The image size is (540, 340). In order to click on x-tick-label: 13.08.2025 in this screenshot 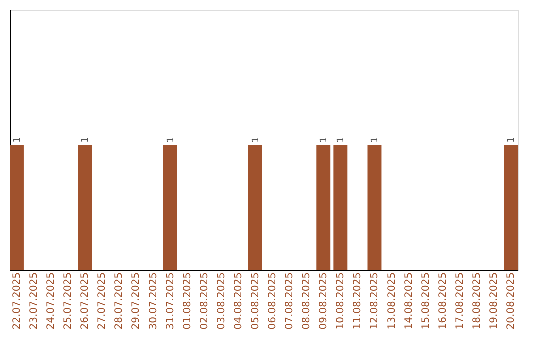, I will do `click(392, 301)`.